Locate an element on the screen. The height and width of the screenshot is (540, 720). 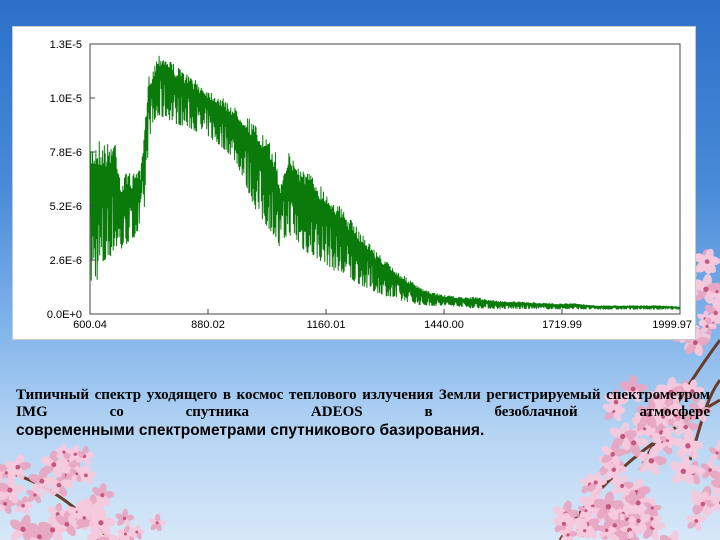
x-tick-label: 1440.00 is located at coordinates (444, 325).